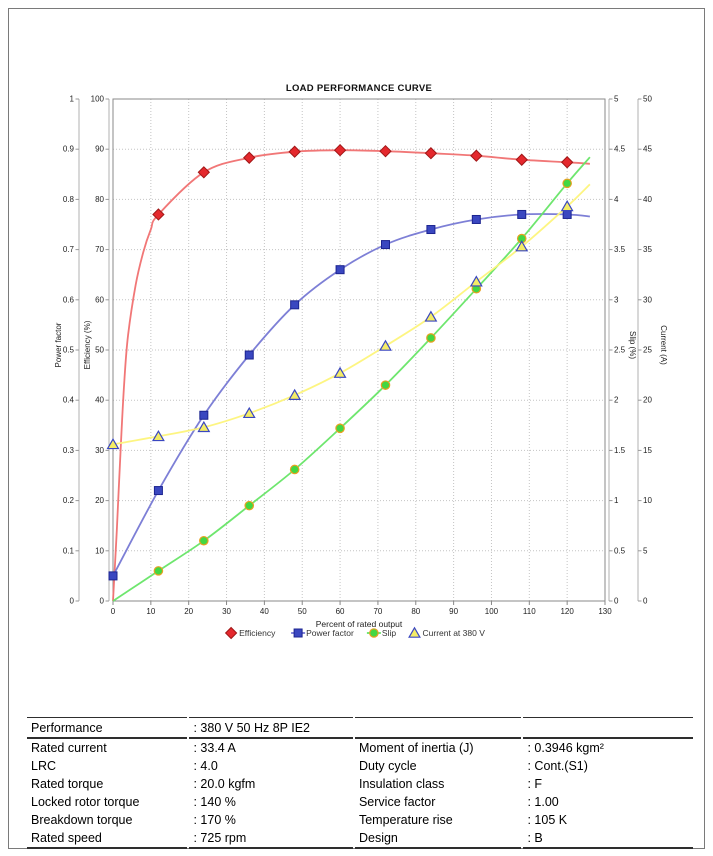 This screenshot has width=713, height=856. I want to click on spec-value: : 0.3946 kgm², so click(565, 748).